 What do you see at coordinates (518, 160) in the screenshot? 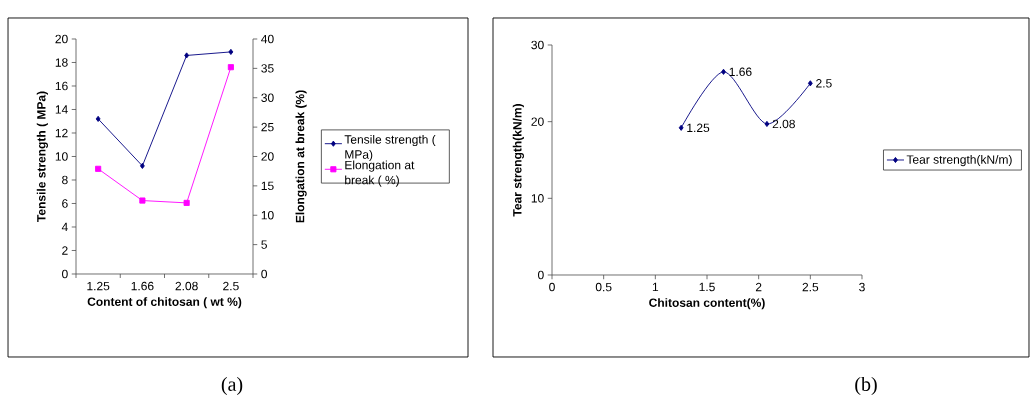
I see `y-axis-title: Tear strength(kN/m)` at bounding box center [518, 160].